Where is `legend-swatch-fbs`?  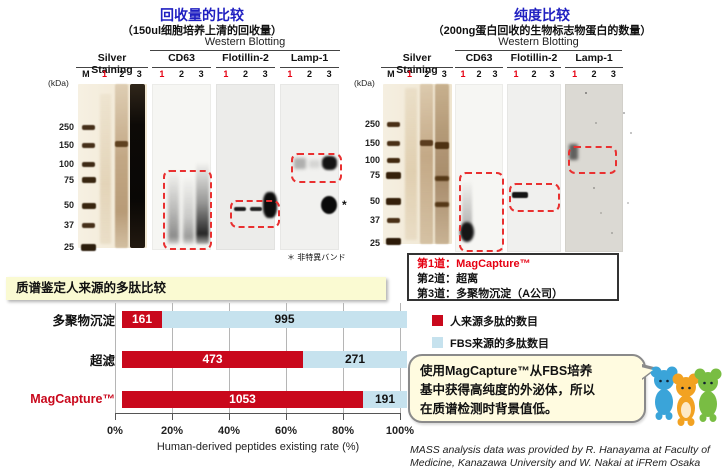 legend-swatch-fbs is located at coordinates (437, 342).